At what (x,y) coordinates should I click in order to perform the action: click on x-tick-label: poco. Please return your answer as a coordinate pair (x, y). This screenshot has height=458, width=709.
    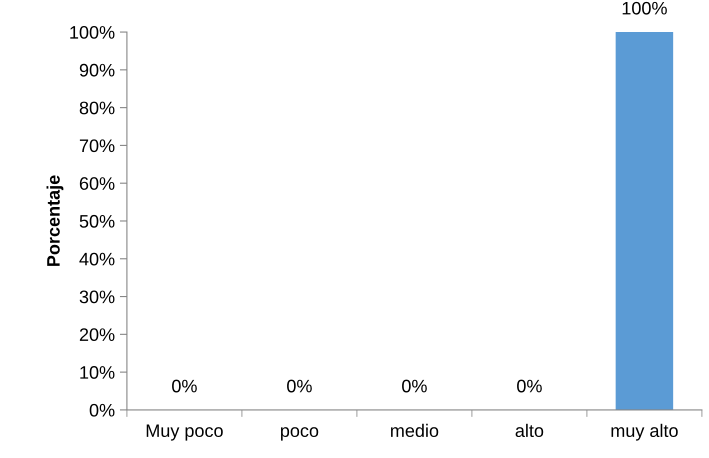
    Looking at the image, I should click on (299, 434).